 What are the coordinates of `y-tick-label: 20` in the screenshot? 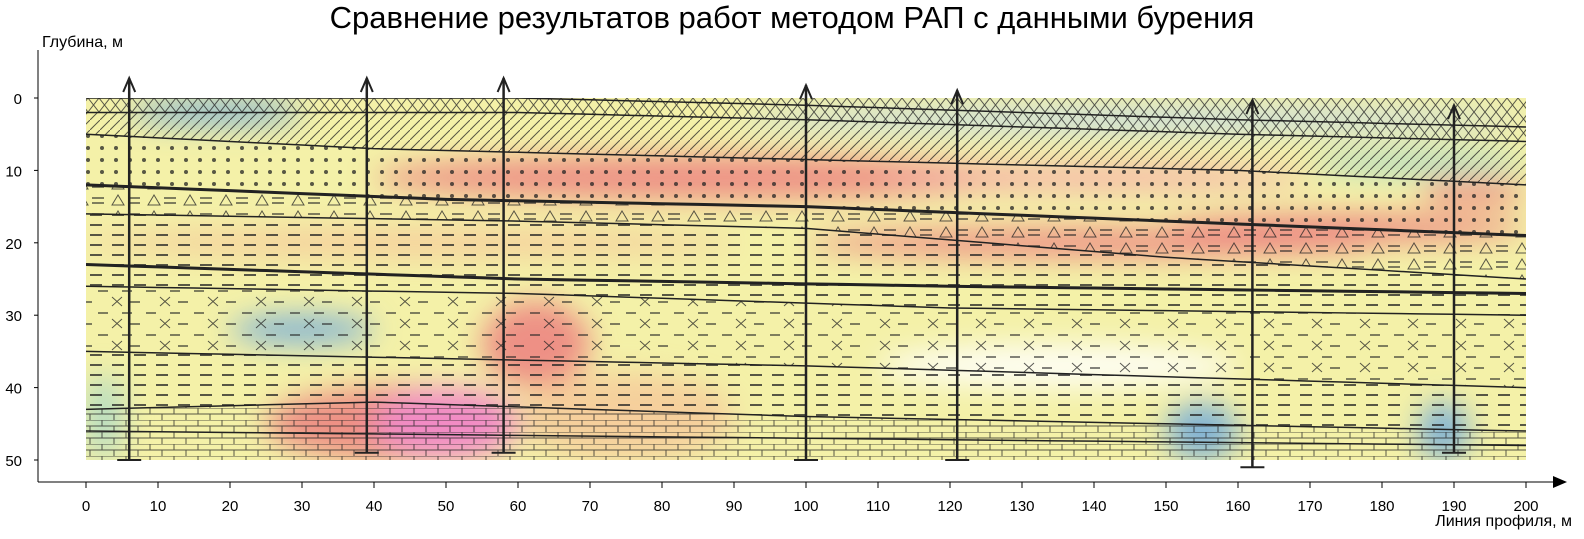 It's located at (13, 244).